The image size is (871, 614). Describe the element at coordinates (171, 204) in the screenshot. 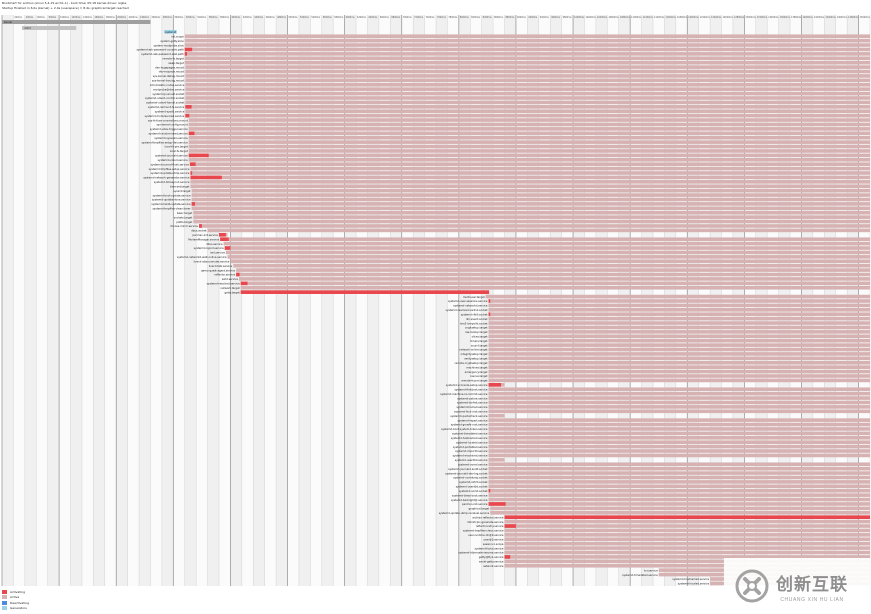

I see `unit-label: systemd-hwdb-update.service` at that location.